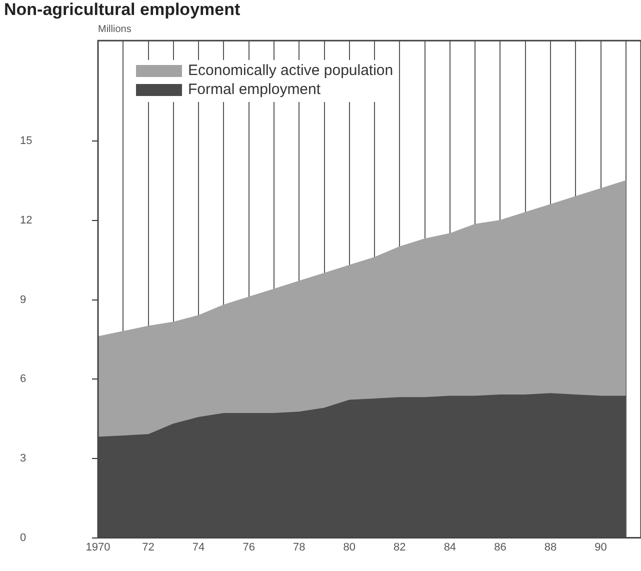 The width and height of the screenshot is (641, 571). I want to click on x-tick-label: 76, so click(248, 547).